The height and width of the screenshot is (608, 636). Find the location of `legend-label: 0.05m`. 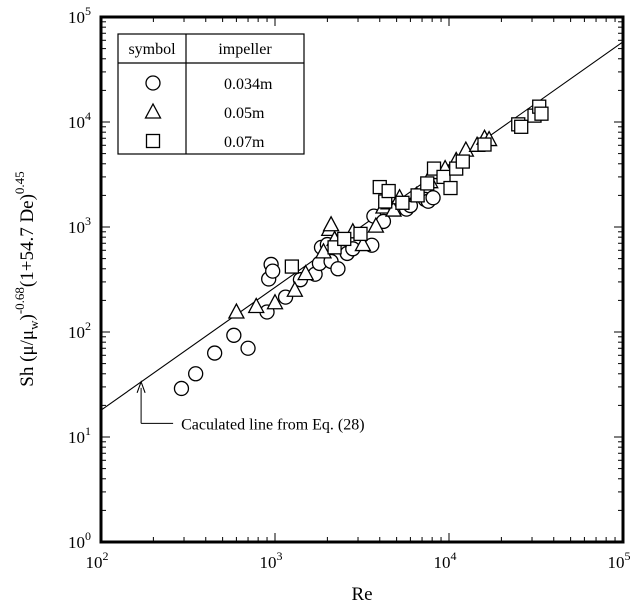

legend-label: 0.05m is located at coordinates (244, 113).